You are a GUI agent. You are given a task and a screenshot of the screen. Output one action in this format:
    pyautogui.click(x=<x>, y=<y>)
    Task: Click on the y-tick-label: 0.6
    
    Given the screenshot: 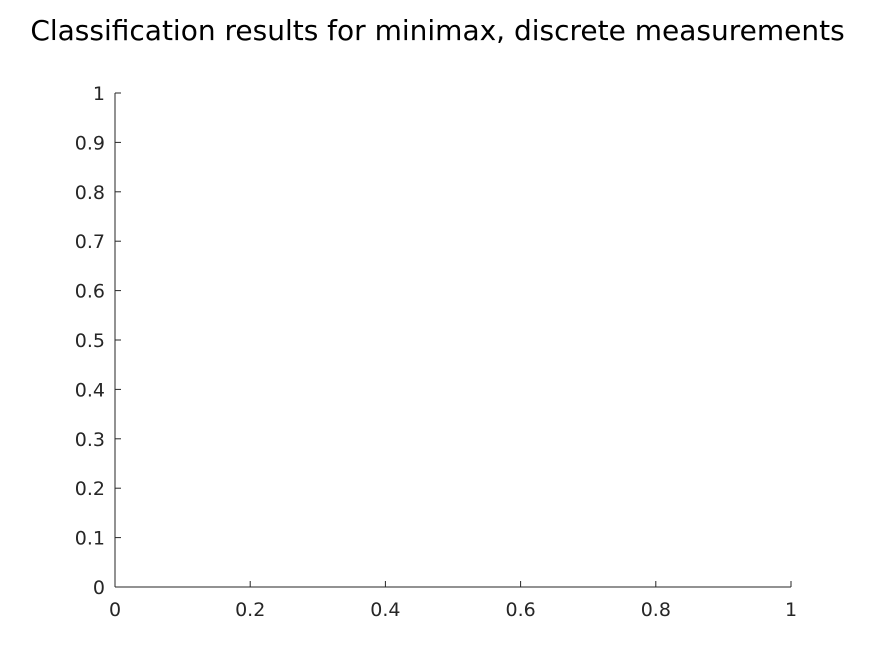 What is the action you would take?
    pyautogui.click(x=90, y=292)
    